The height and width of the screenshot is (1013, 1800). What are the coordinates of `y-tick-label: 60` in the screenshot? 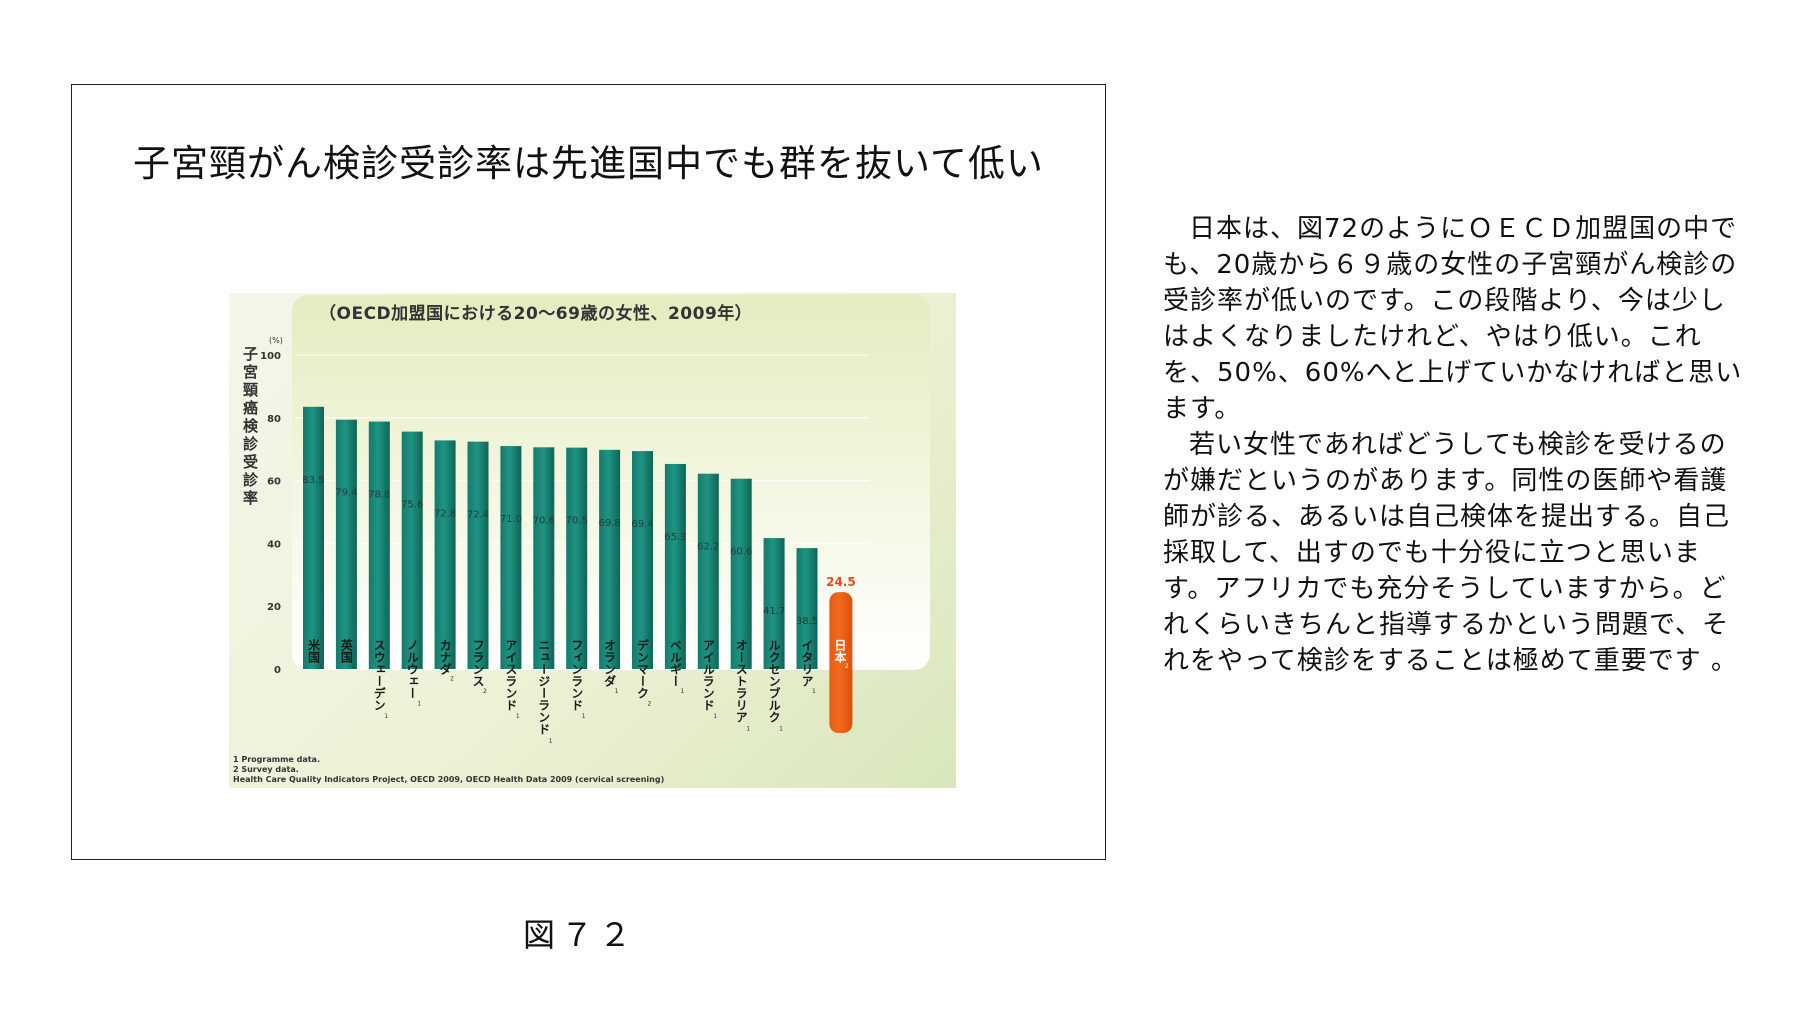 It's located at (274, 482).